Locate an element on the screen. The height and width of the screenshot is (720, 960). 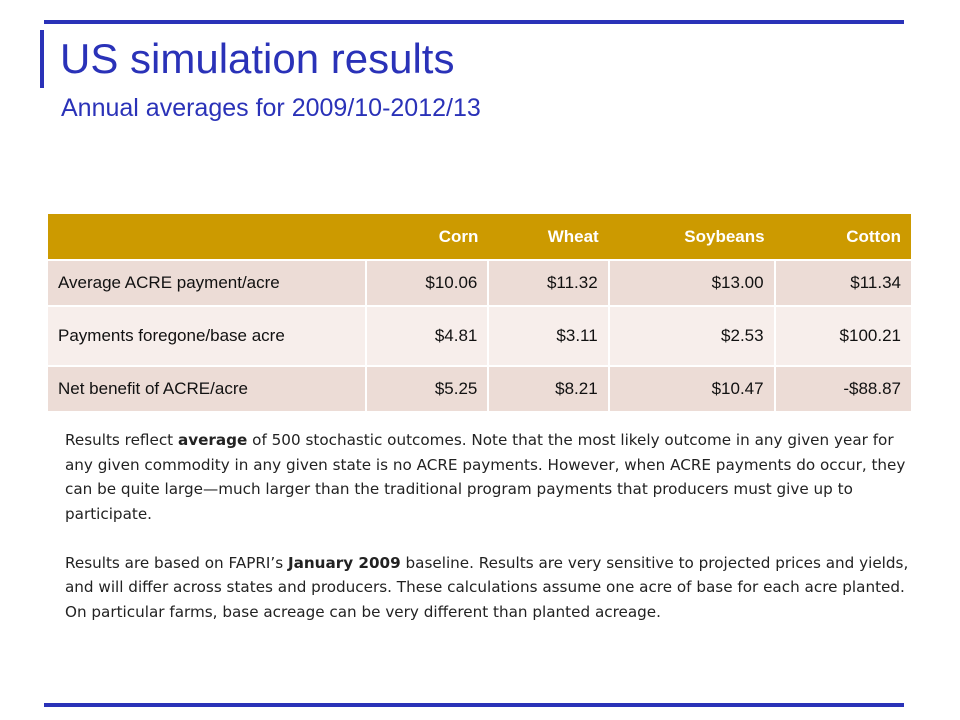
row-label: Net benefit of ACRE/acre is located at coordinates (207, 389).